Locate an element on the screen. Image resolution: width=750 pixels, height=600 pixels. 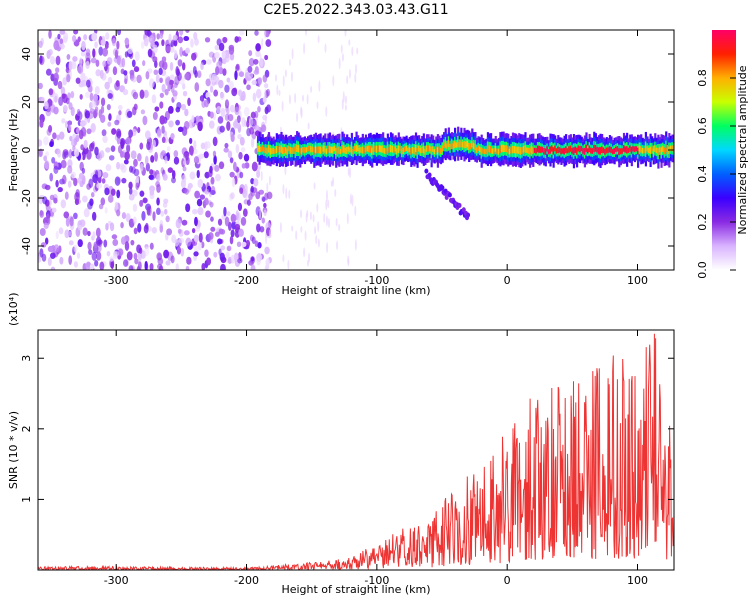
colorbar-tick-label: 0.2 is located at coordinates (702, 222).